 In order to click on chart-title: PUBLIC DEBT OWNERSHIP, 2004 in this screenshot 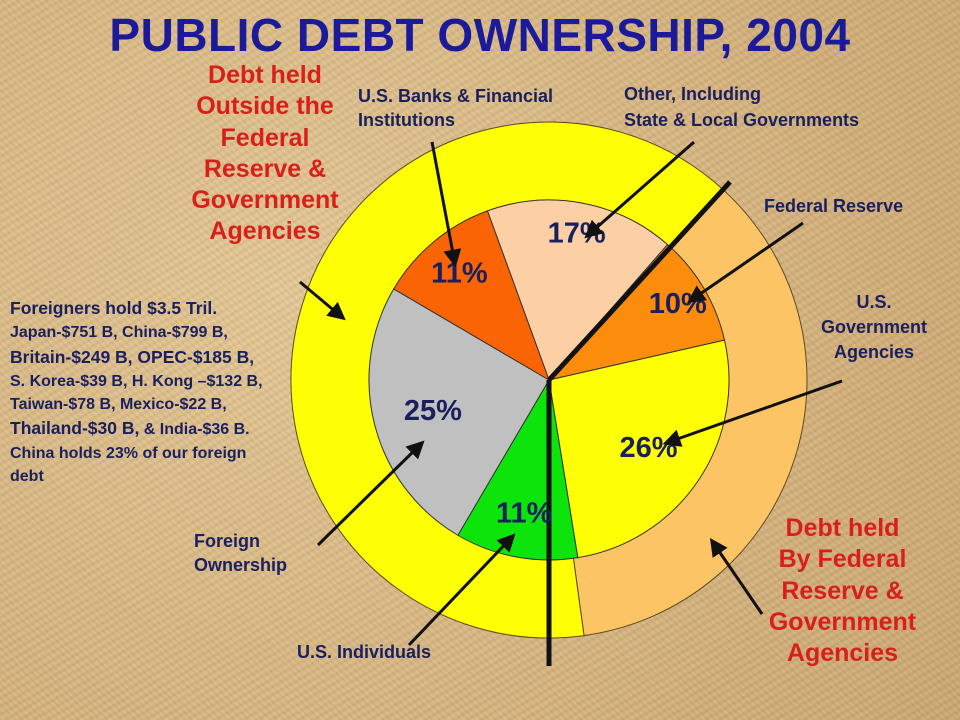, I will do `click(480, 35)`.